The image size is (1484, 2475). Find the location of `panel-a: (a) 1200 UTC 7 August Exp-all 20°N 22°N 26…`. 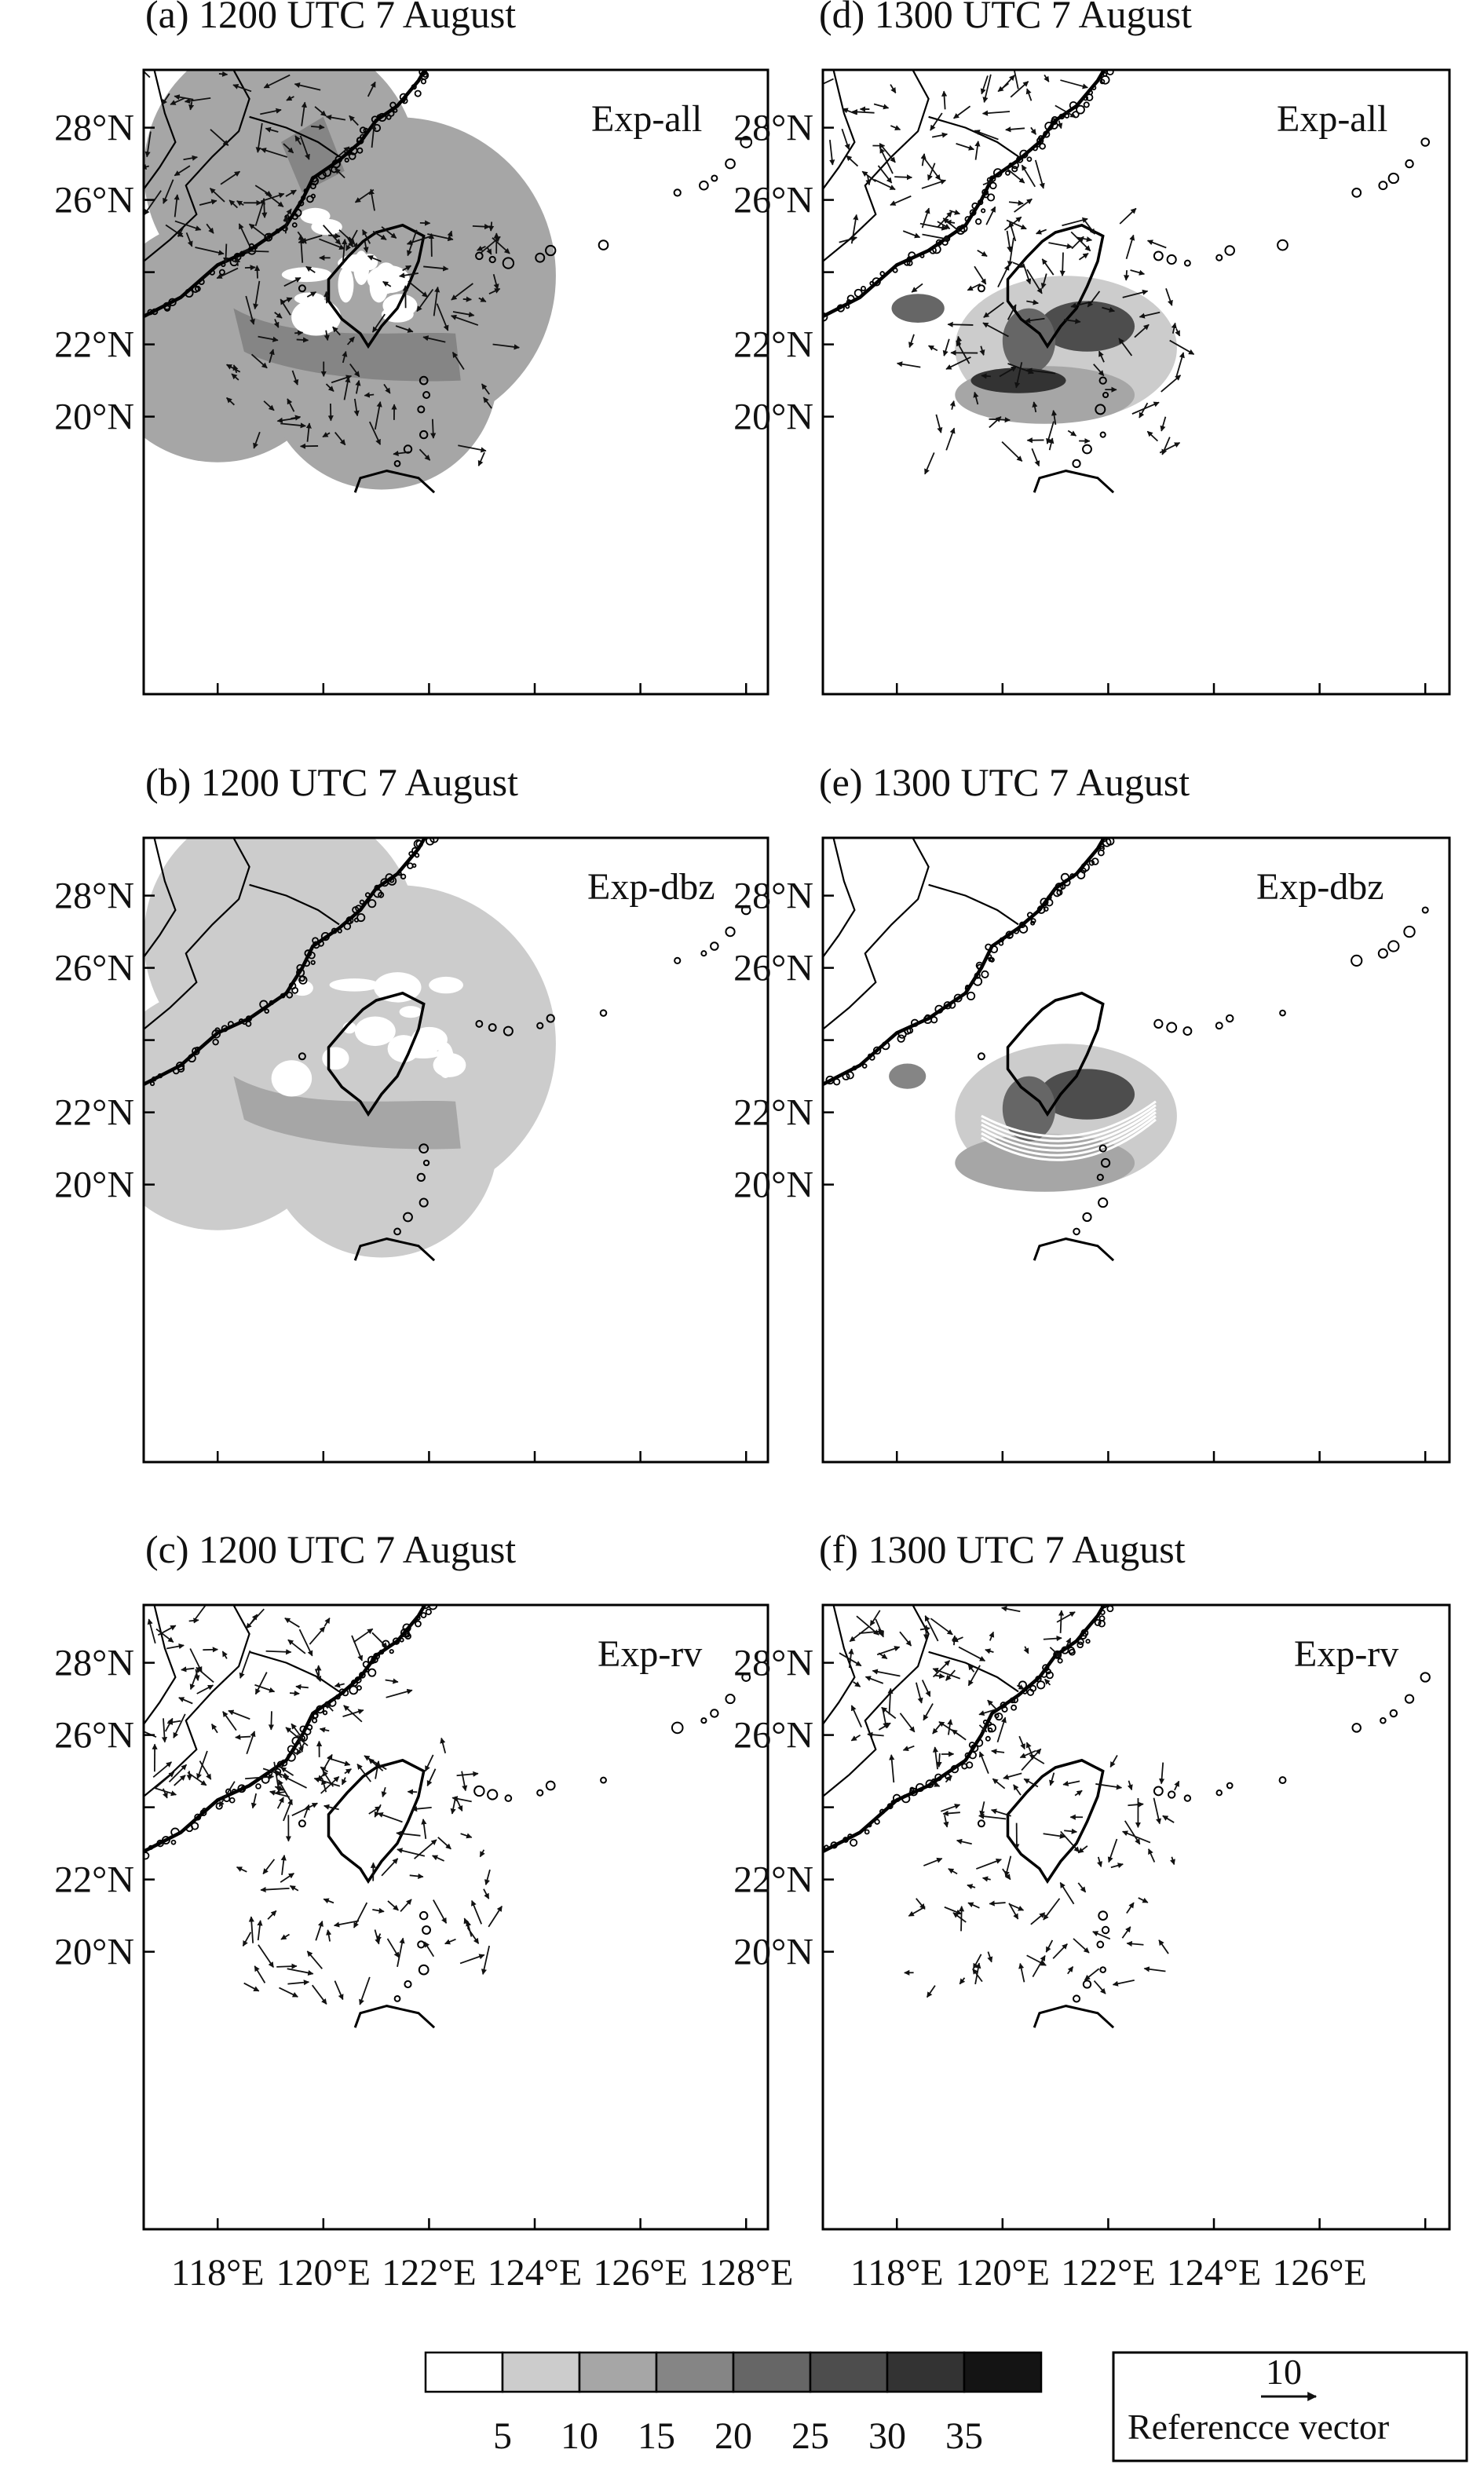

panel-a: (a) 1200 UTC 7 August Exp-all 20°N 22°N 26… is located at coordinates (412, 348).